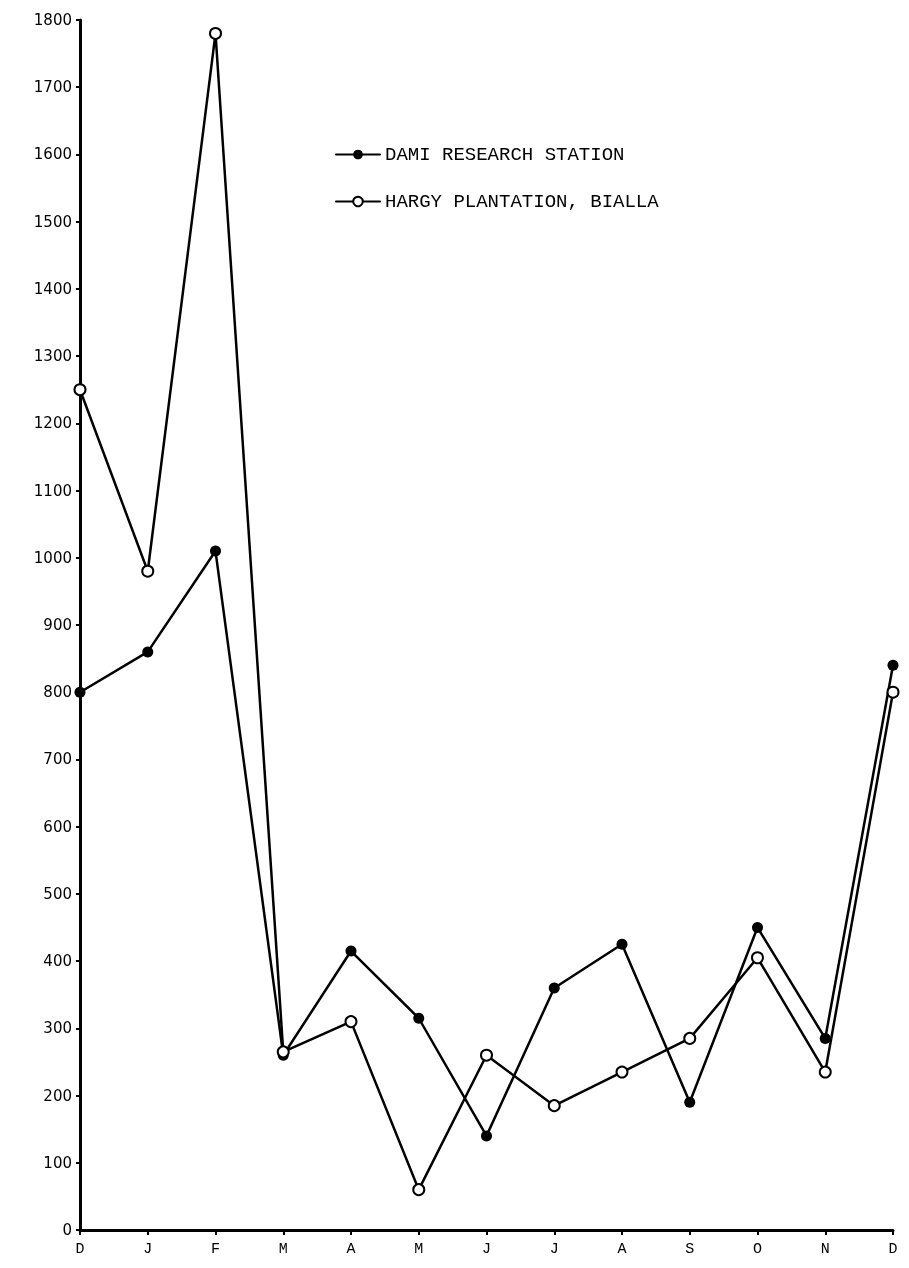  What do you see at coordinates (690, 1249) in the screenshot?
I see `x-tick-label: S` at bounding box center [690, 1249].